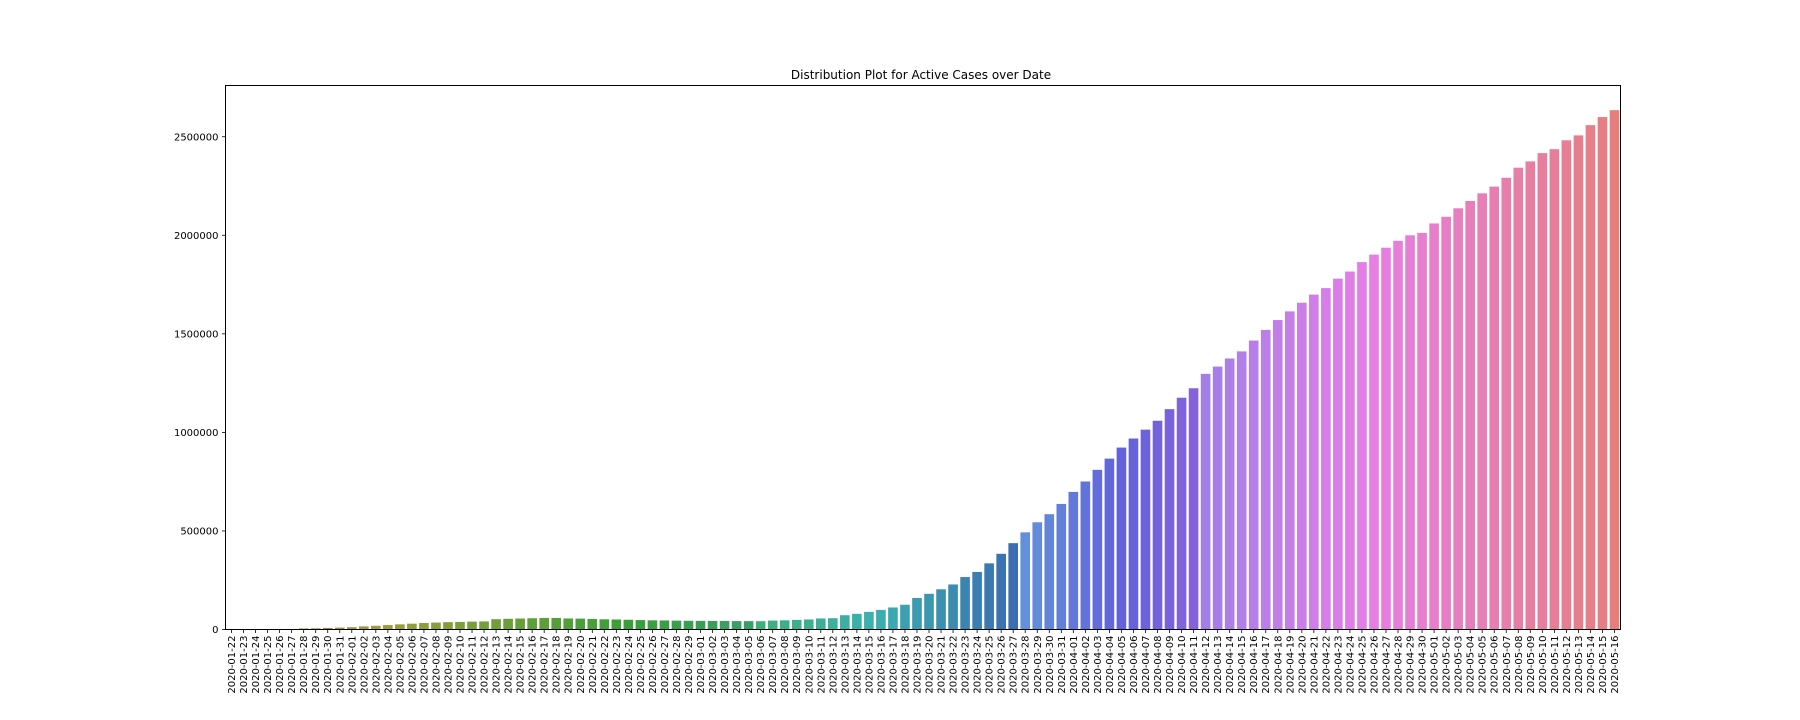 The height and width of the screenshot is (720, 1800). I want to click on x-tick-label: 2020-05-08, so click(1519, 665).